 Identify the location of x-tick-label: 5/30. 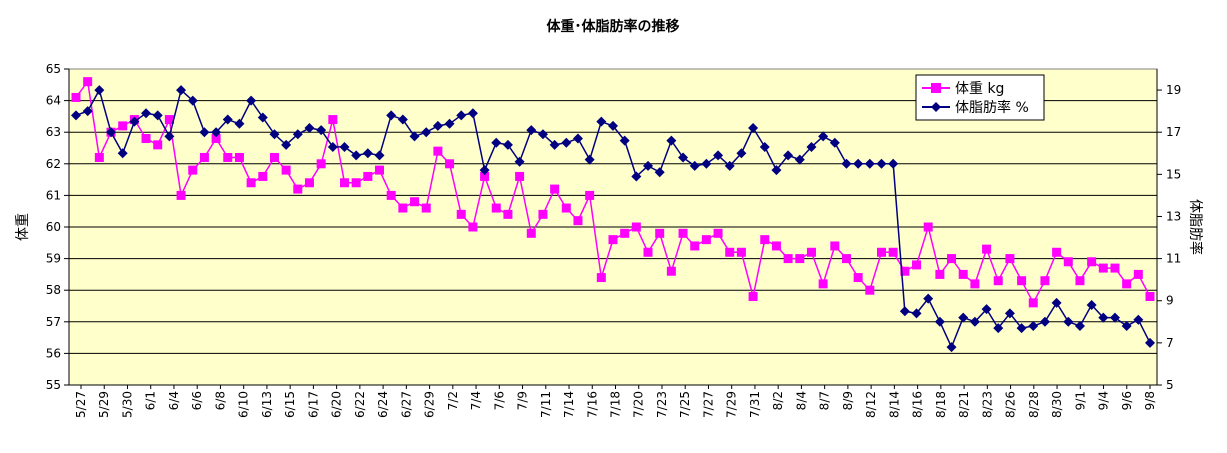
(127, 404).